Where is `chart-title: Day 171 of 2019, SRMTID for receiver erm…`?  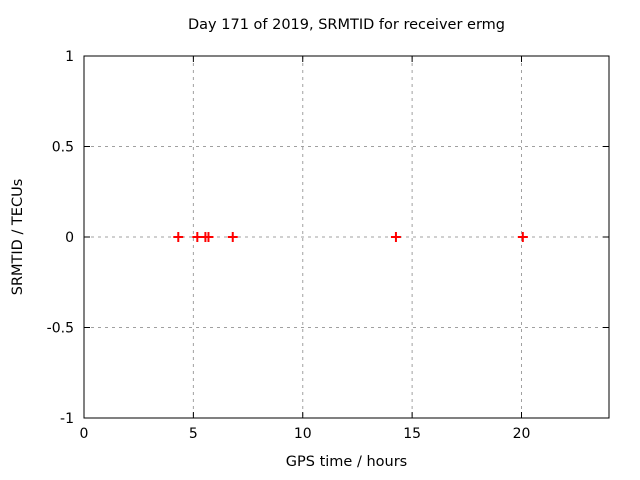
chart-title: Day 171 of 2019, SRMTID for receiver erm… is located at coordinates (346, 25).